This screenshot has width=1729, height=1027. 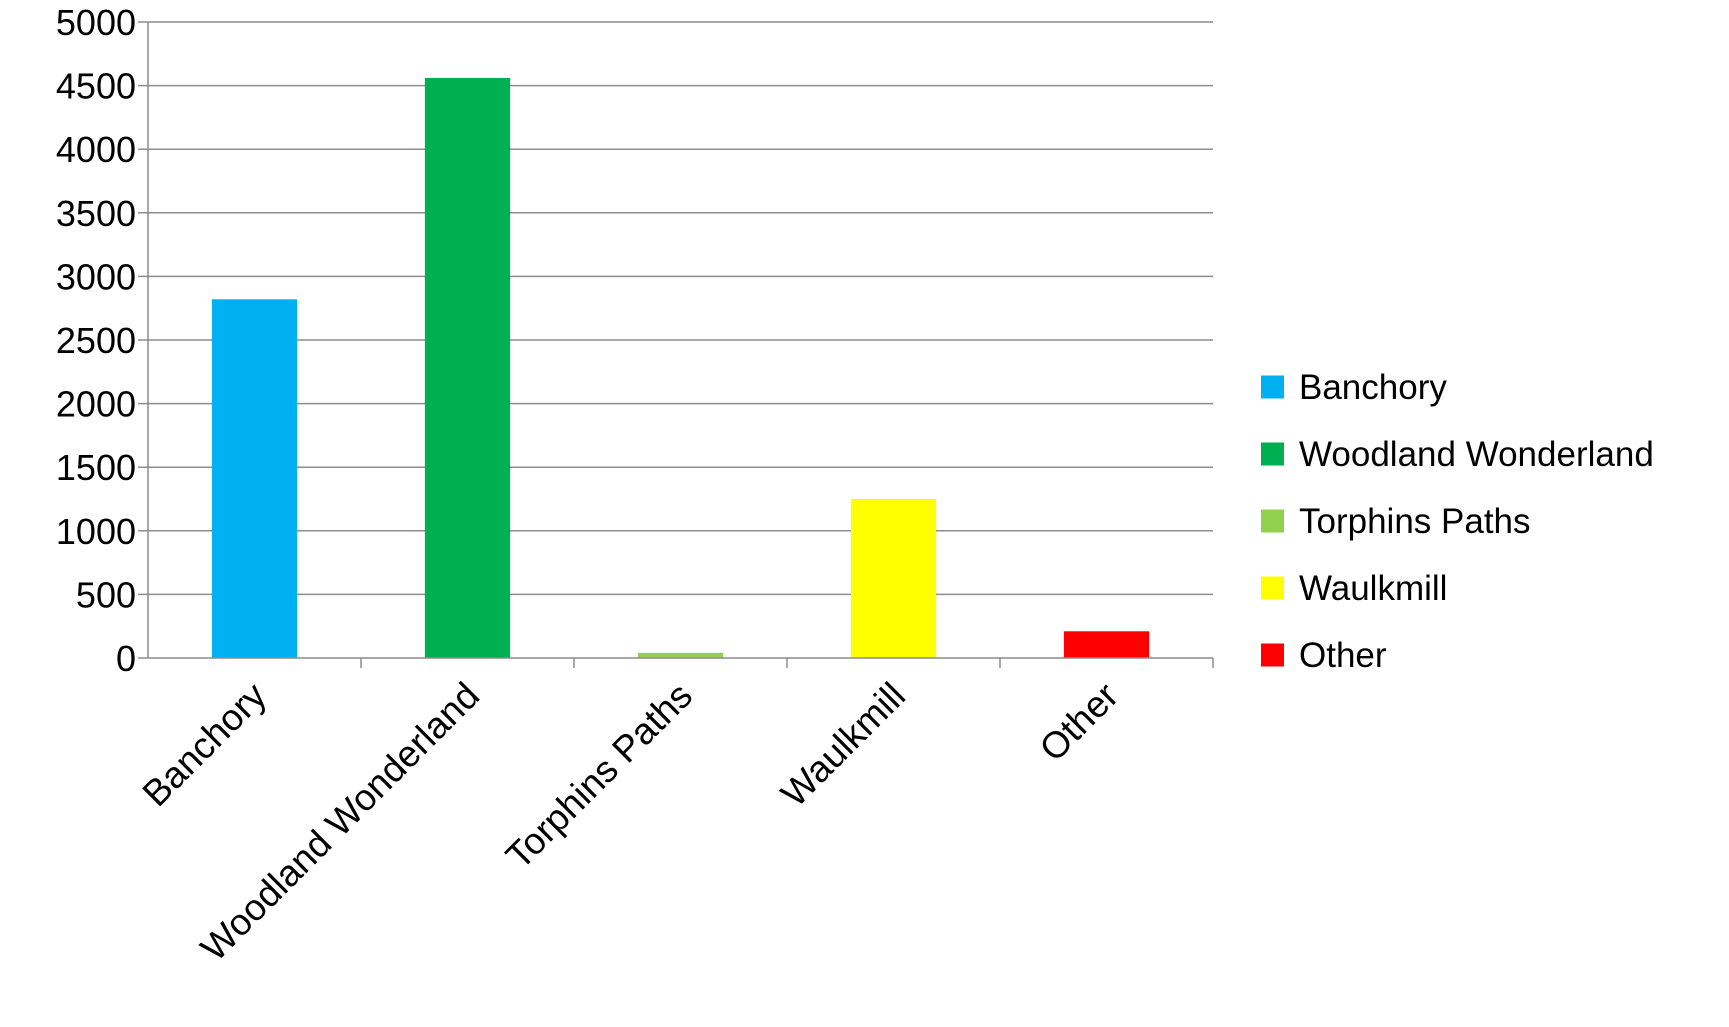 I want to click on y-tick-label-3000: 3000, so click(x=96, y=276).